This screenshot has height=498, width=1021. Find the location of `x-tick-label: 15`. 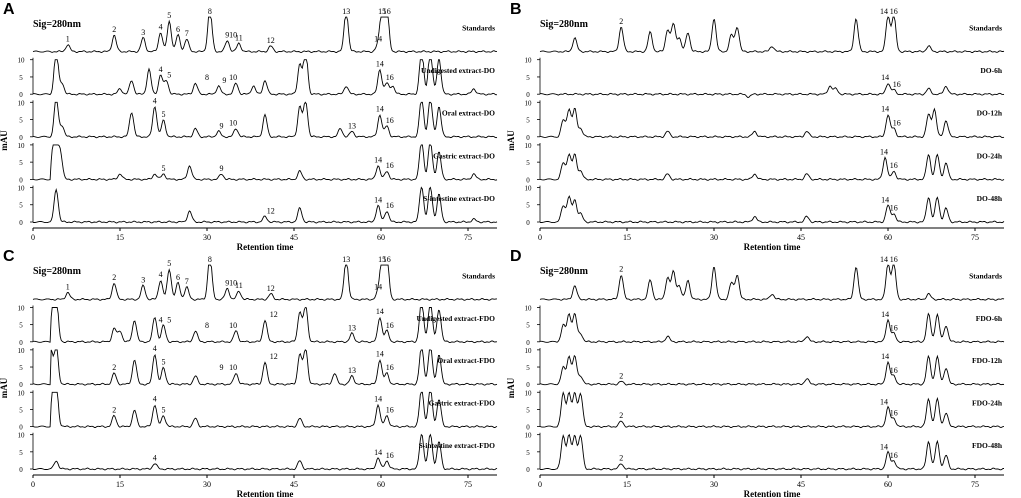

x-tick-label: 15 is located at coordinates (627, 484).